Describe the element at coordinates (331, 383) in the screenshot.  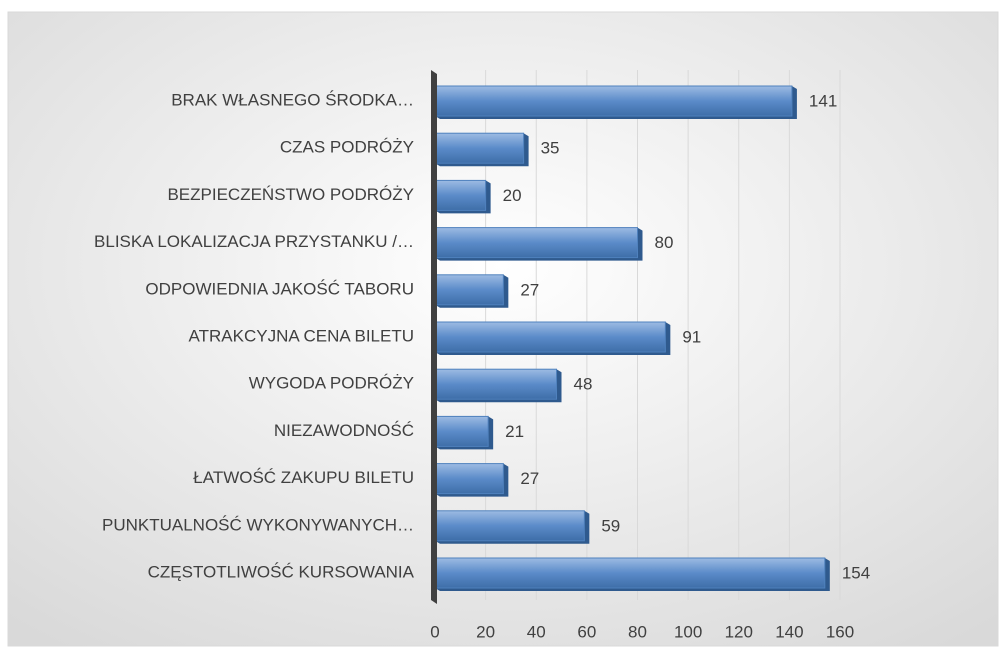
I see `y-tick-label: WYGODA PODRÓŻY` at that location.